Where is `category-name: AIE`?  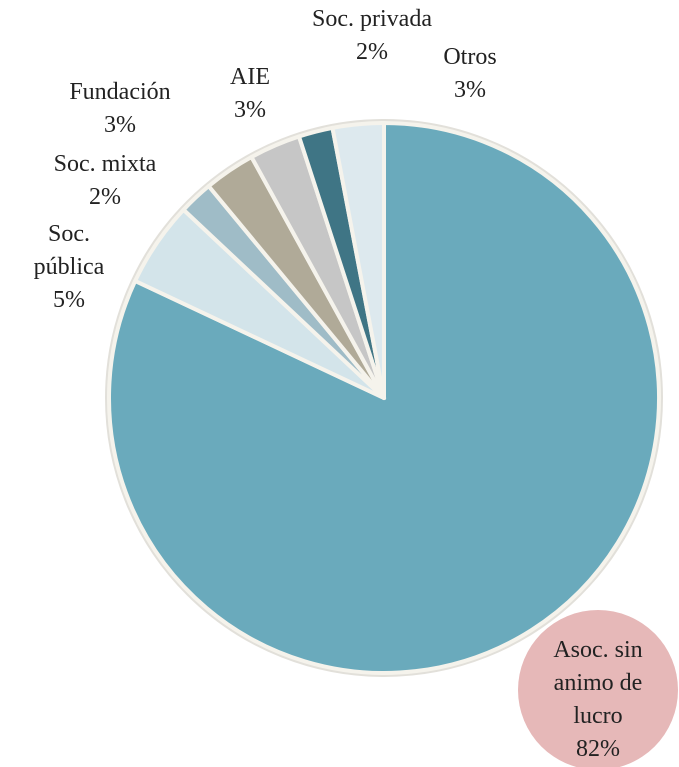
category-name: AIE is located at coordinates (250, 77).